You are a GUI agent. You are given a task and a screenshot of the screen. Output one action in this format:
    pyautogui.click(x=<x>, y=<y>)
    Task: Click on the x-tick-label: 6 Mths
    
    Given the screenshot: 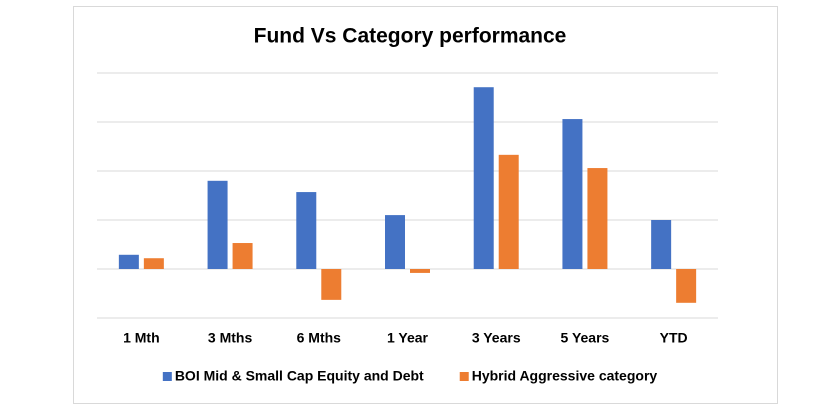 What is the action you would take?
    pyautogui.click(x=319, y=338)
    